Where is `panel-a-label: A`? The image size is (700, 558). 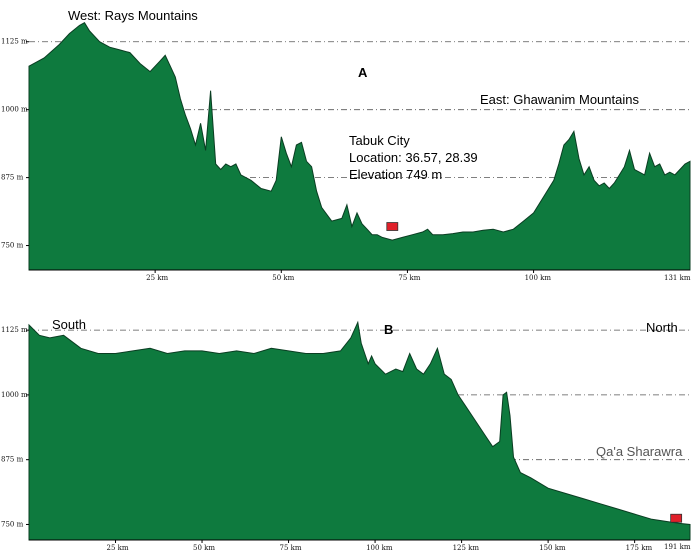 panel-a-label: A is located at coordinates (363, 72).